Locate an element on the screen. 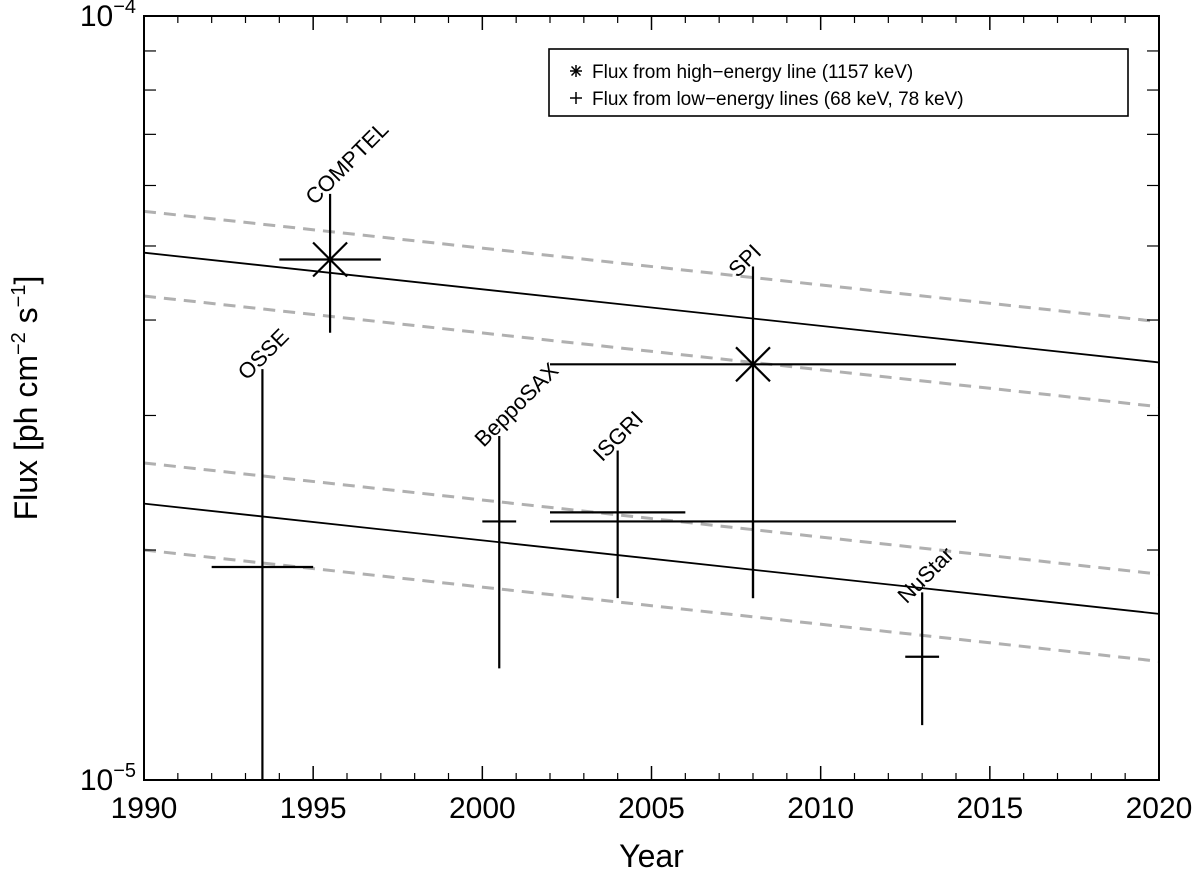 The width and height of the screenshot is (1200, 871). legend-box is located at coordinates (838, 82).